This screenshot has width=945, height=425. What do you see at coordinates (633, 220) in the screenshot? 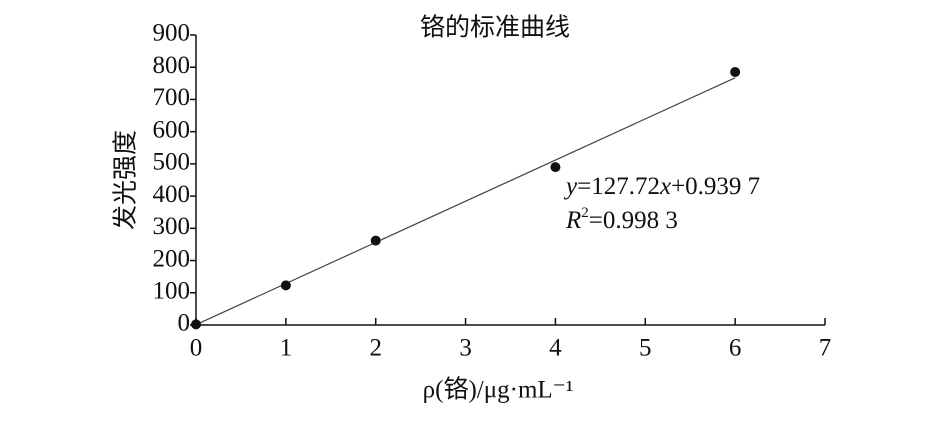
I see `r-squared-part: =0.998 3` at bounding box center [633, 220].